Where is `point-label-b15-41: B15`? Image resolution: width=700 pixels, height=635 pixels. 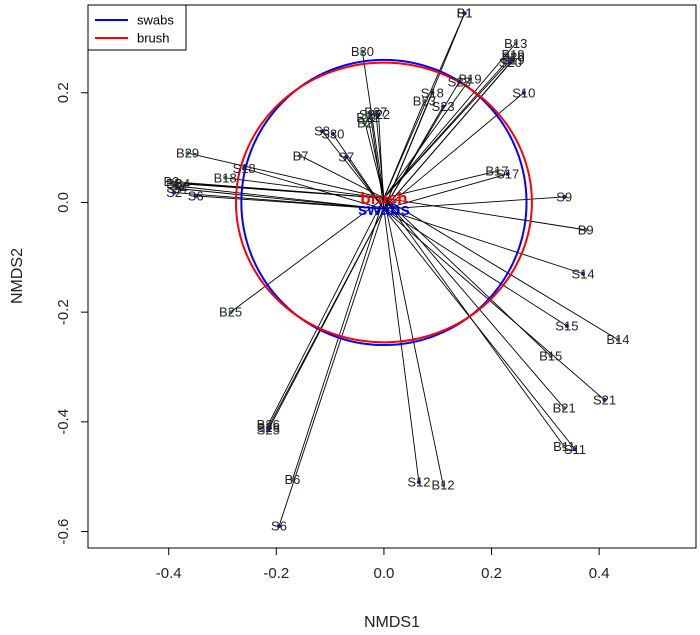
point-label-b15-41: B15 is located at coordinates (550, 356).